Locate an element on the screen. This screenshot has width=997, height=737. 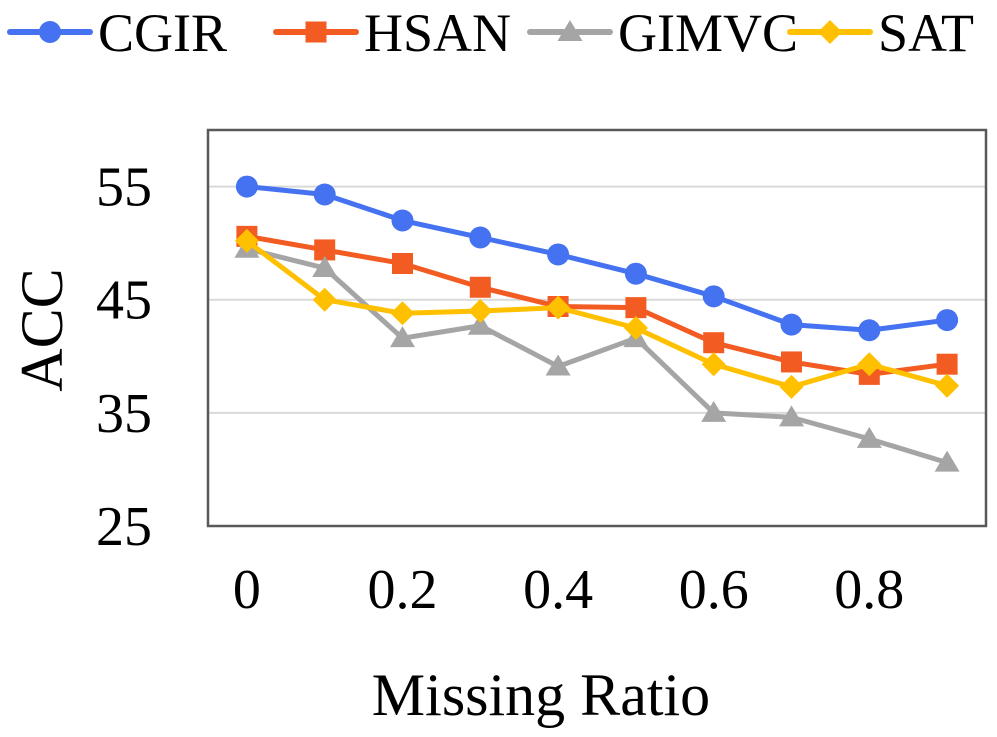
y-tick-label: 55 is located at coordinates (124, 188).